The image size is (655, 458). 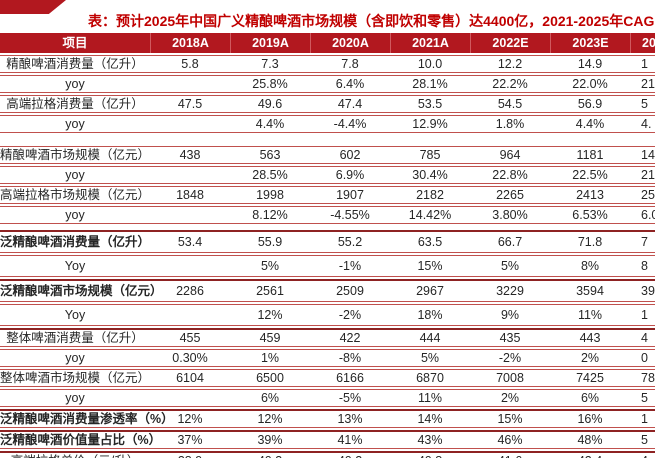 What do you see at coordinates (350, 337) in the screenshot?
I see `cell: 422` at bounding box center [350, 337].